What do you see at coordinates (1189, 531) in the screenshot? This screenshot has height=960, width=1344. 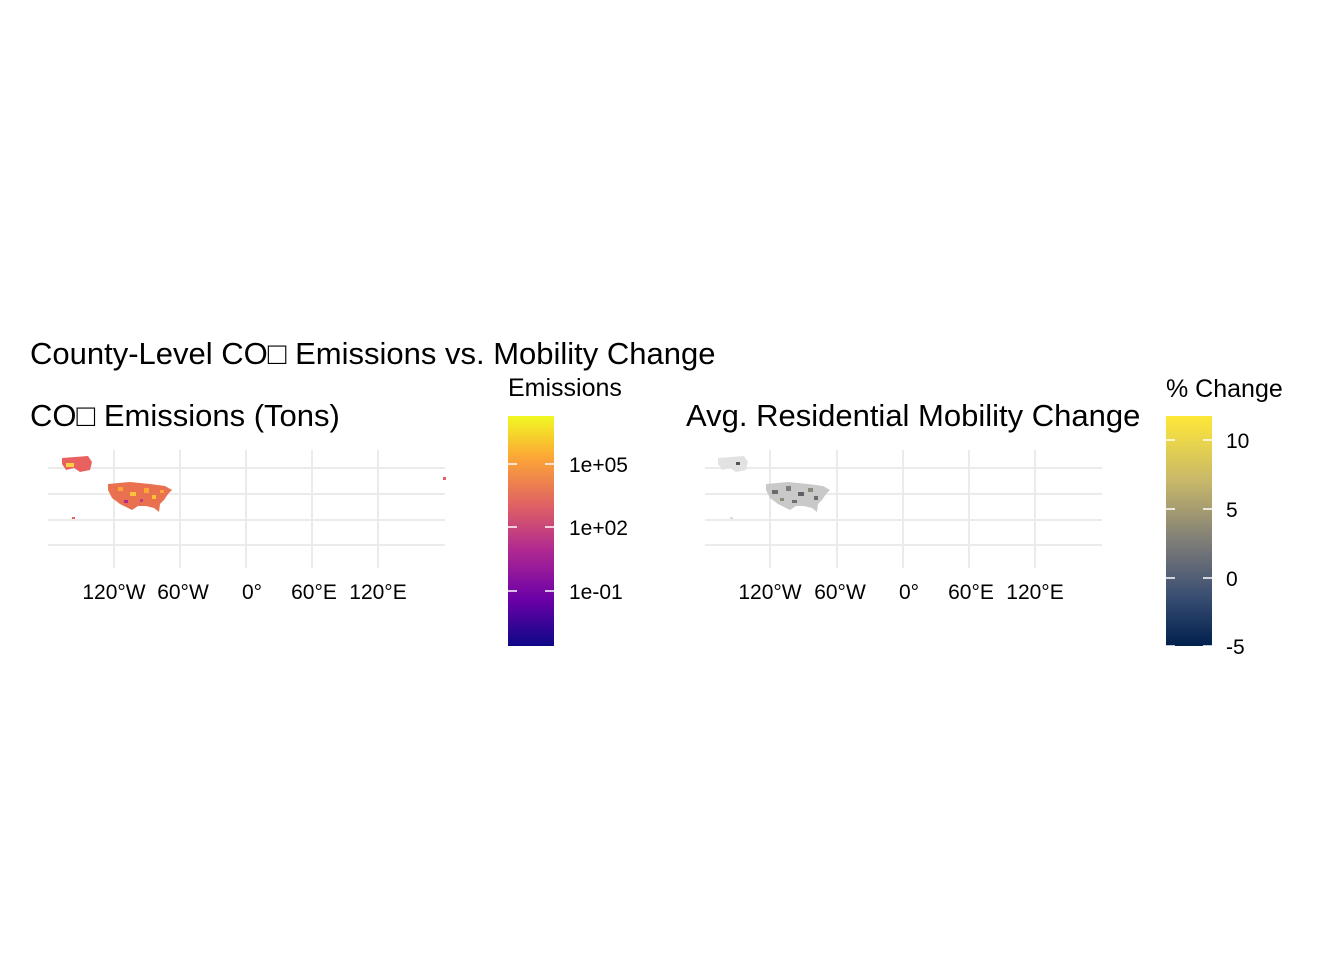 I see `mobility-colorbar` at bounding box center [1189, 531].